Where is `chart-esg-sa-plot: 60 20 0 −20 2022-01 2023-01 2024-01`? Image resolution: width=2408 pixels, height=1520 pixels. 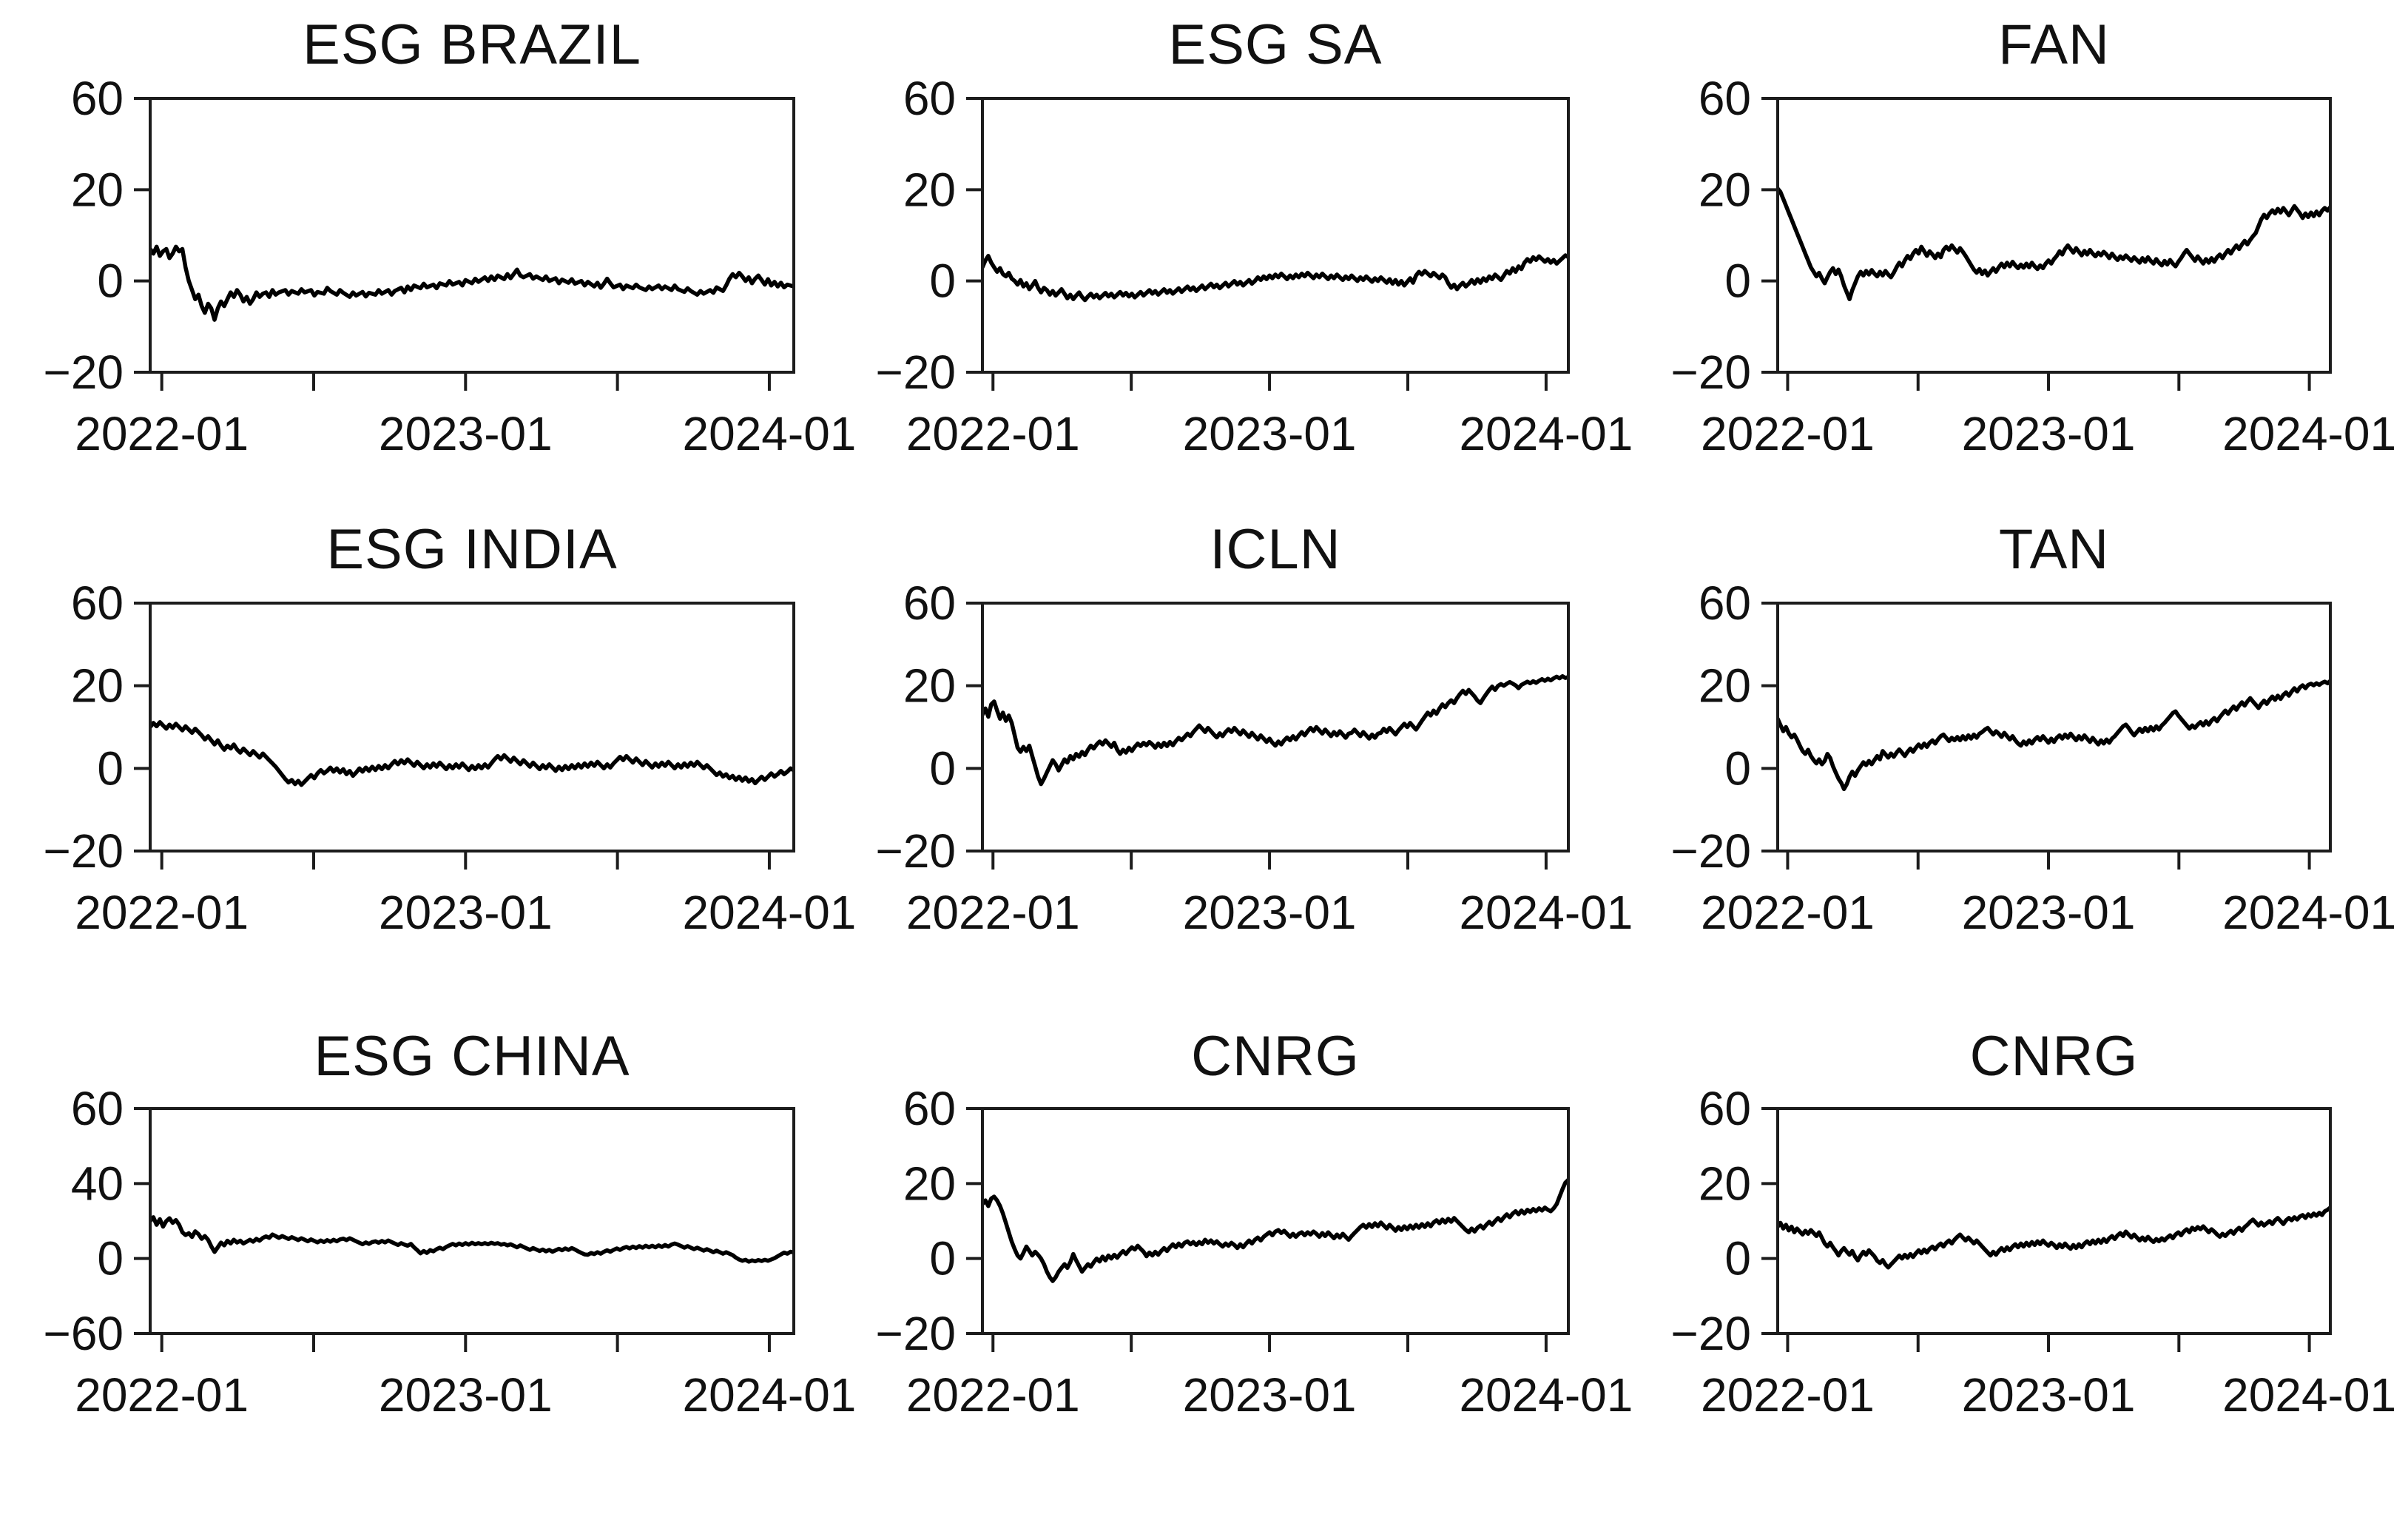 chart-esg-sa-plot: 60 20 0 −20 2022-01 2023-01 2024-01 is located at coordinates (1254, 266).